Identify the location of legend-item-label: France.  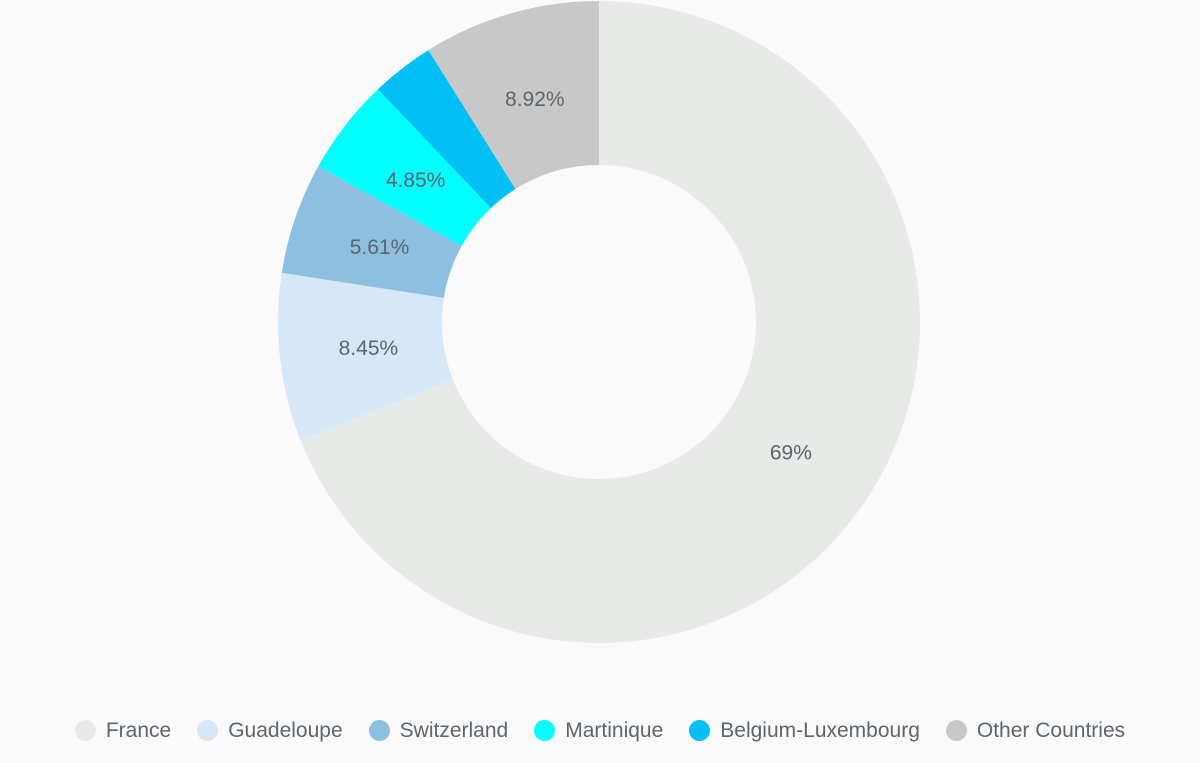
(138, 730).